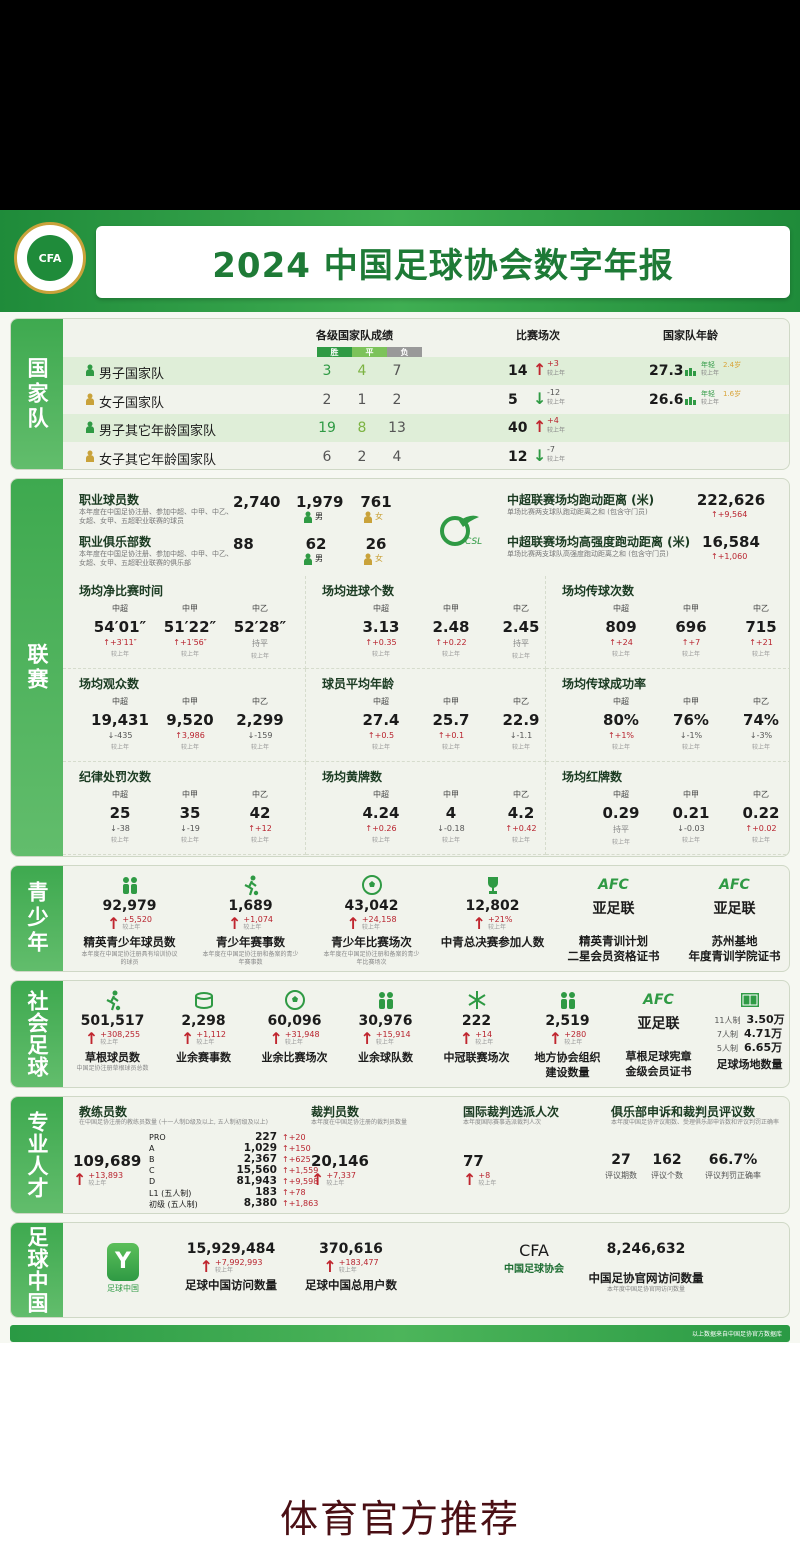  What do you see at coordinates (521, 828) in the screenshot?
I see `change-indicator: ↑+0.42` at bounding box center [521, 828].